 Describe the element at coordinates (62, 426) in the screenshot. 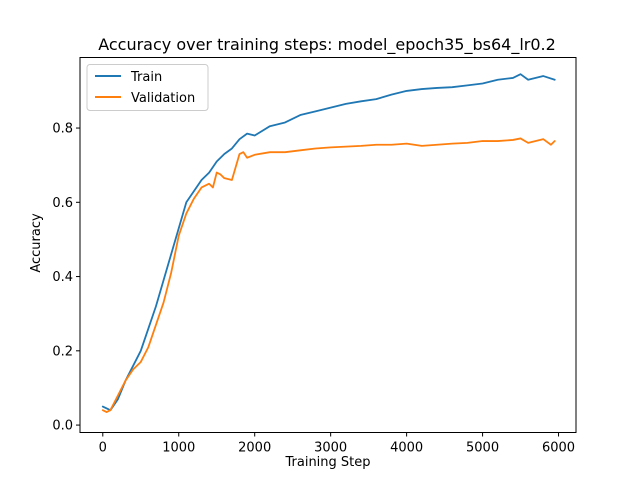

I see `y-tick-label: 0.0` at that location.